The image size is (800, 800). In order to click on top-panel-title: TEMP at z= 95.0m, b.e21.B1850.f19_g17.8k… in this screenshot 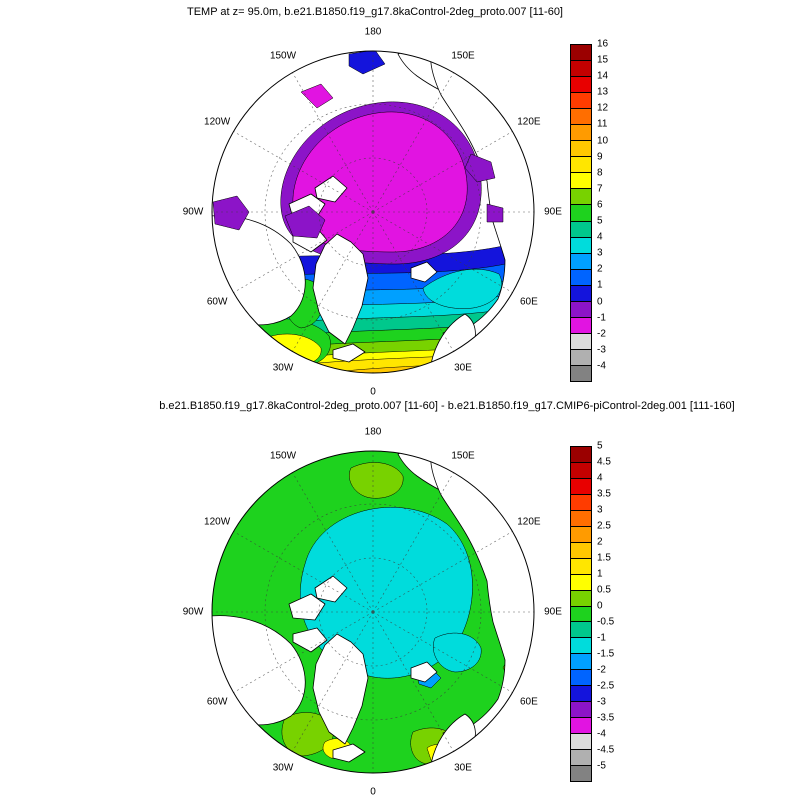, I will do `click(375, 12)`.